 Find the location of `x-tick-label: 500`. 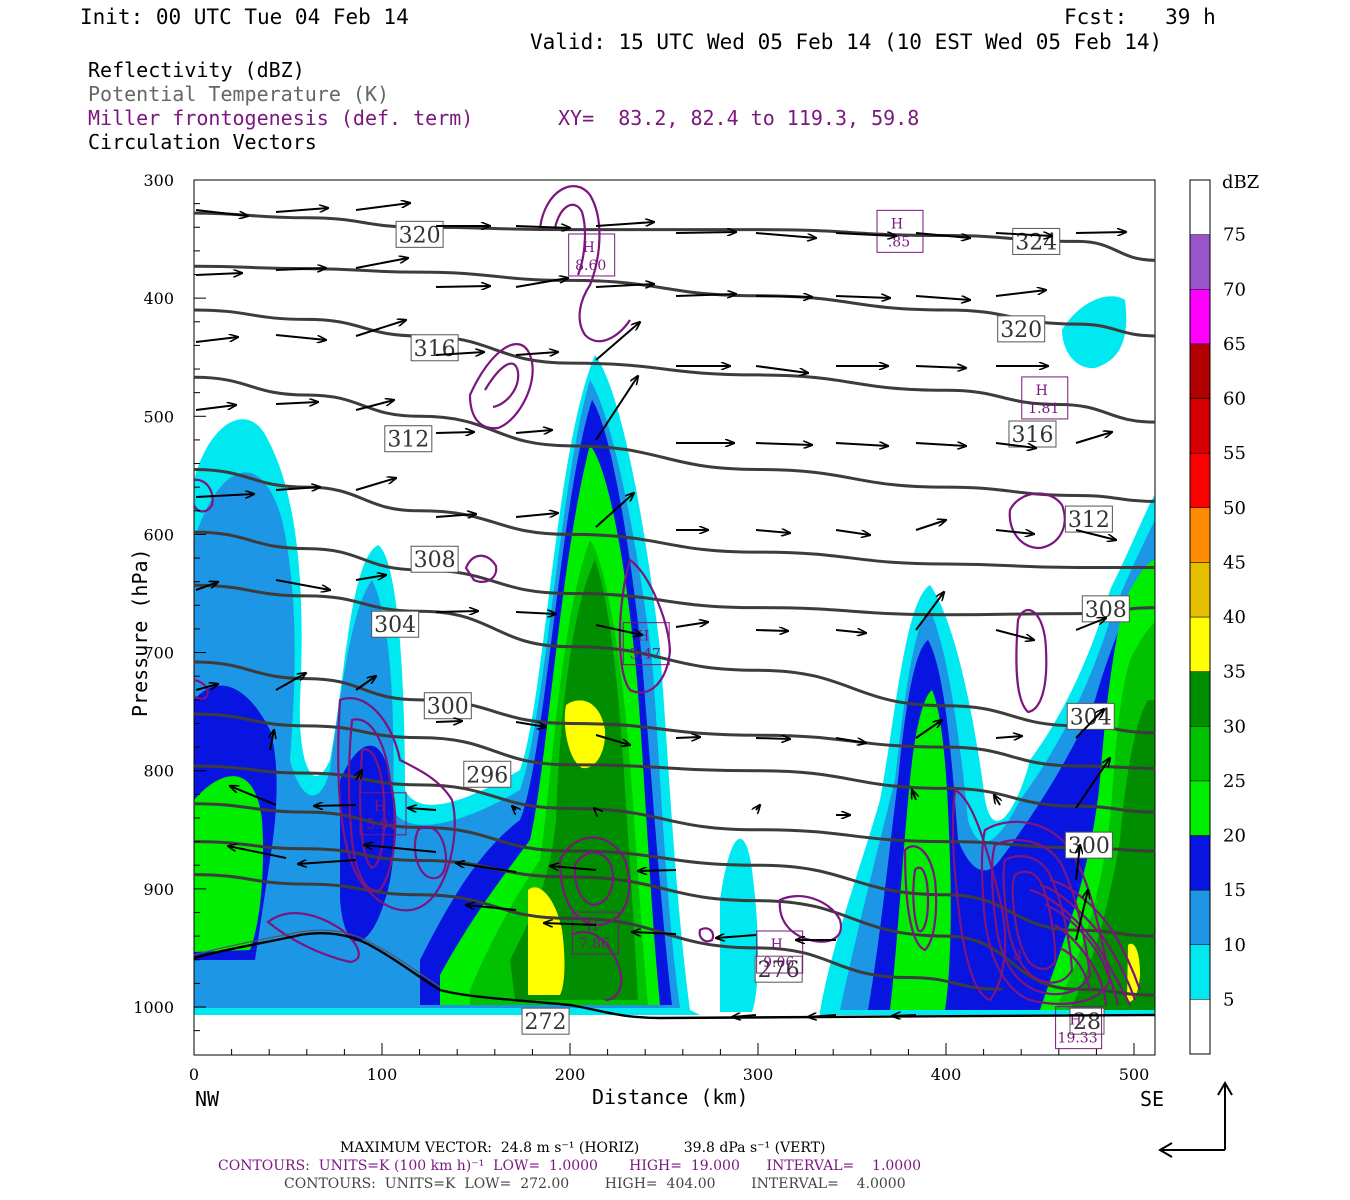

x-tick-label: 500 is located at coordinates (1134, 1074).